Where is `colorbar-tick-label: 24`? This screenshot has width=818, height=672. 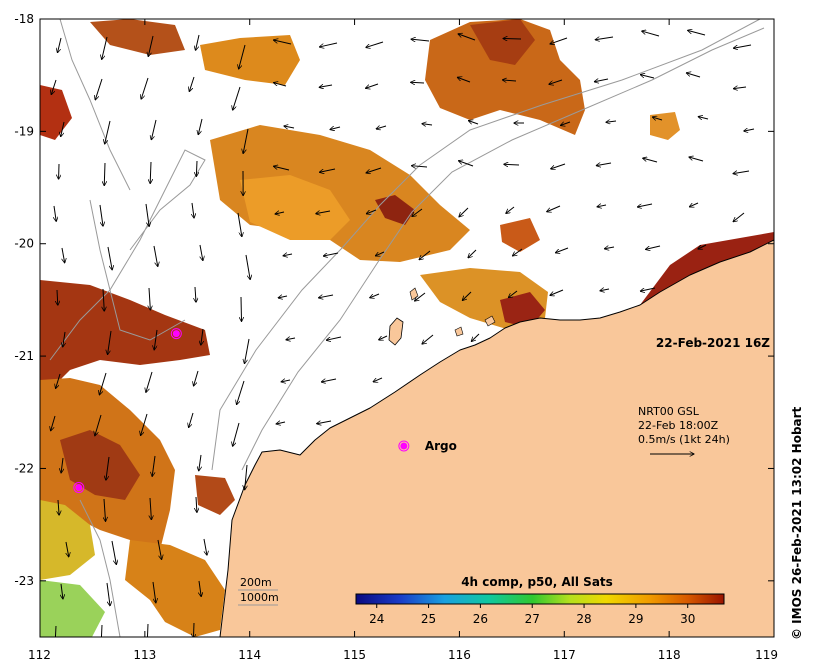 colorbar-tick-label: 24 is located at coordinates (376, 619).